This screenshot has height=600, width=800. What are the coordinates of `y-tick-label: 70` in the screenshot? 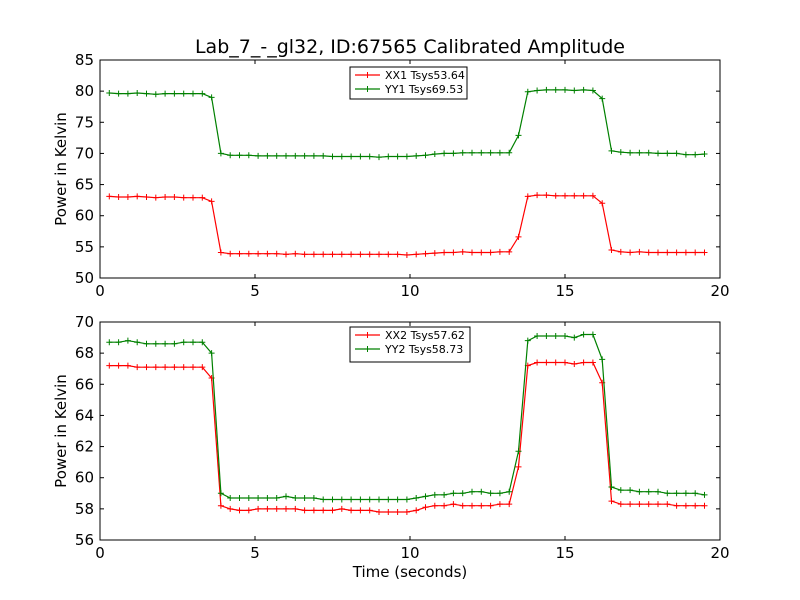 It's located at (84, 322).